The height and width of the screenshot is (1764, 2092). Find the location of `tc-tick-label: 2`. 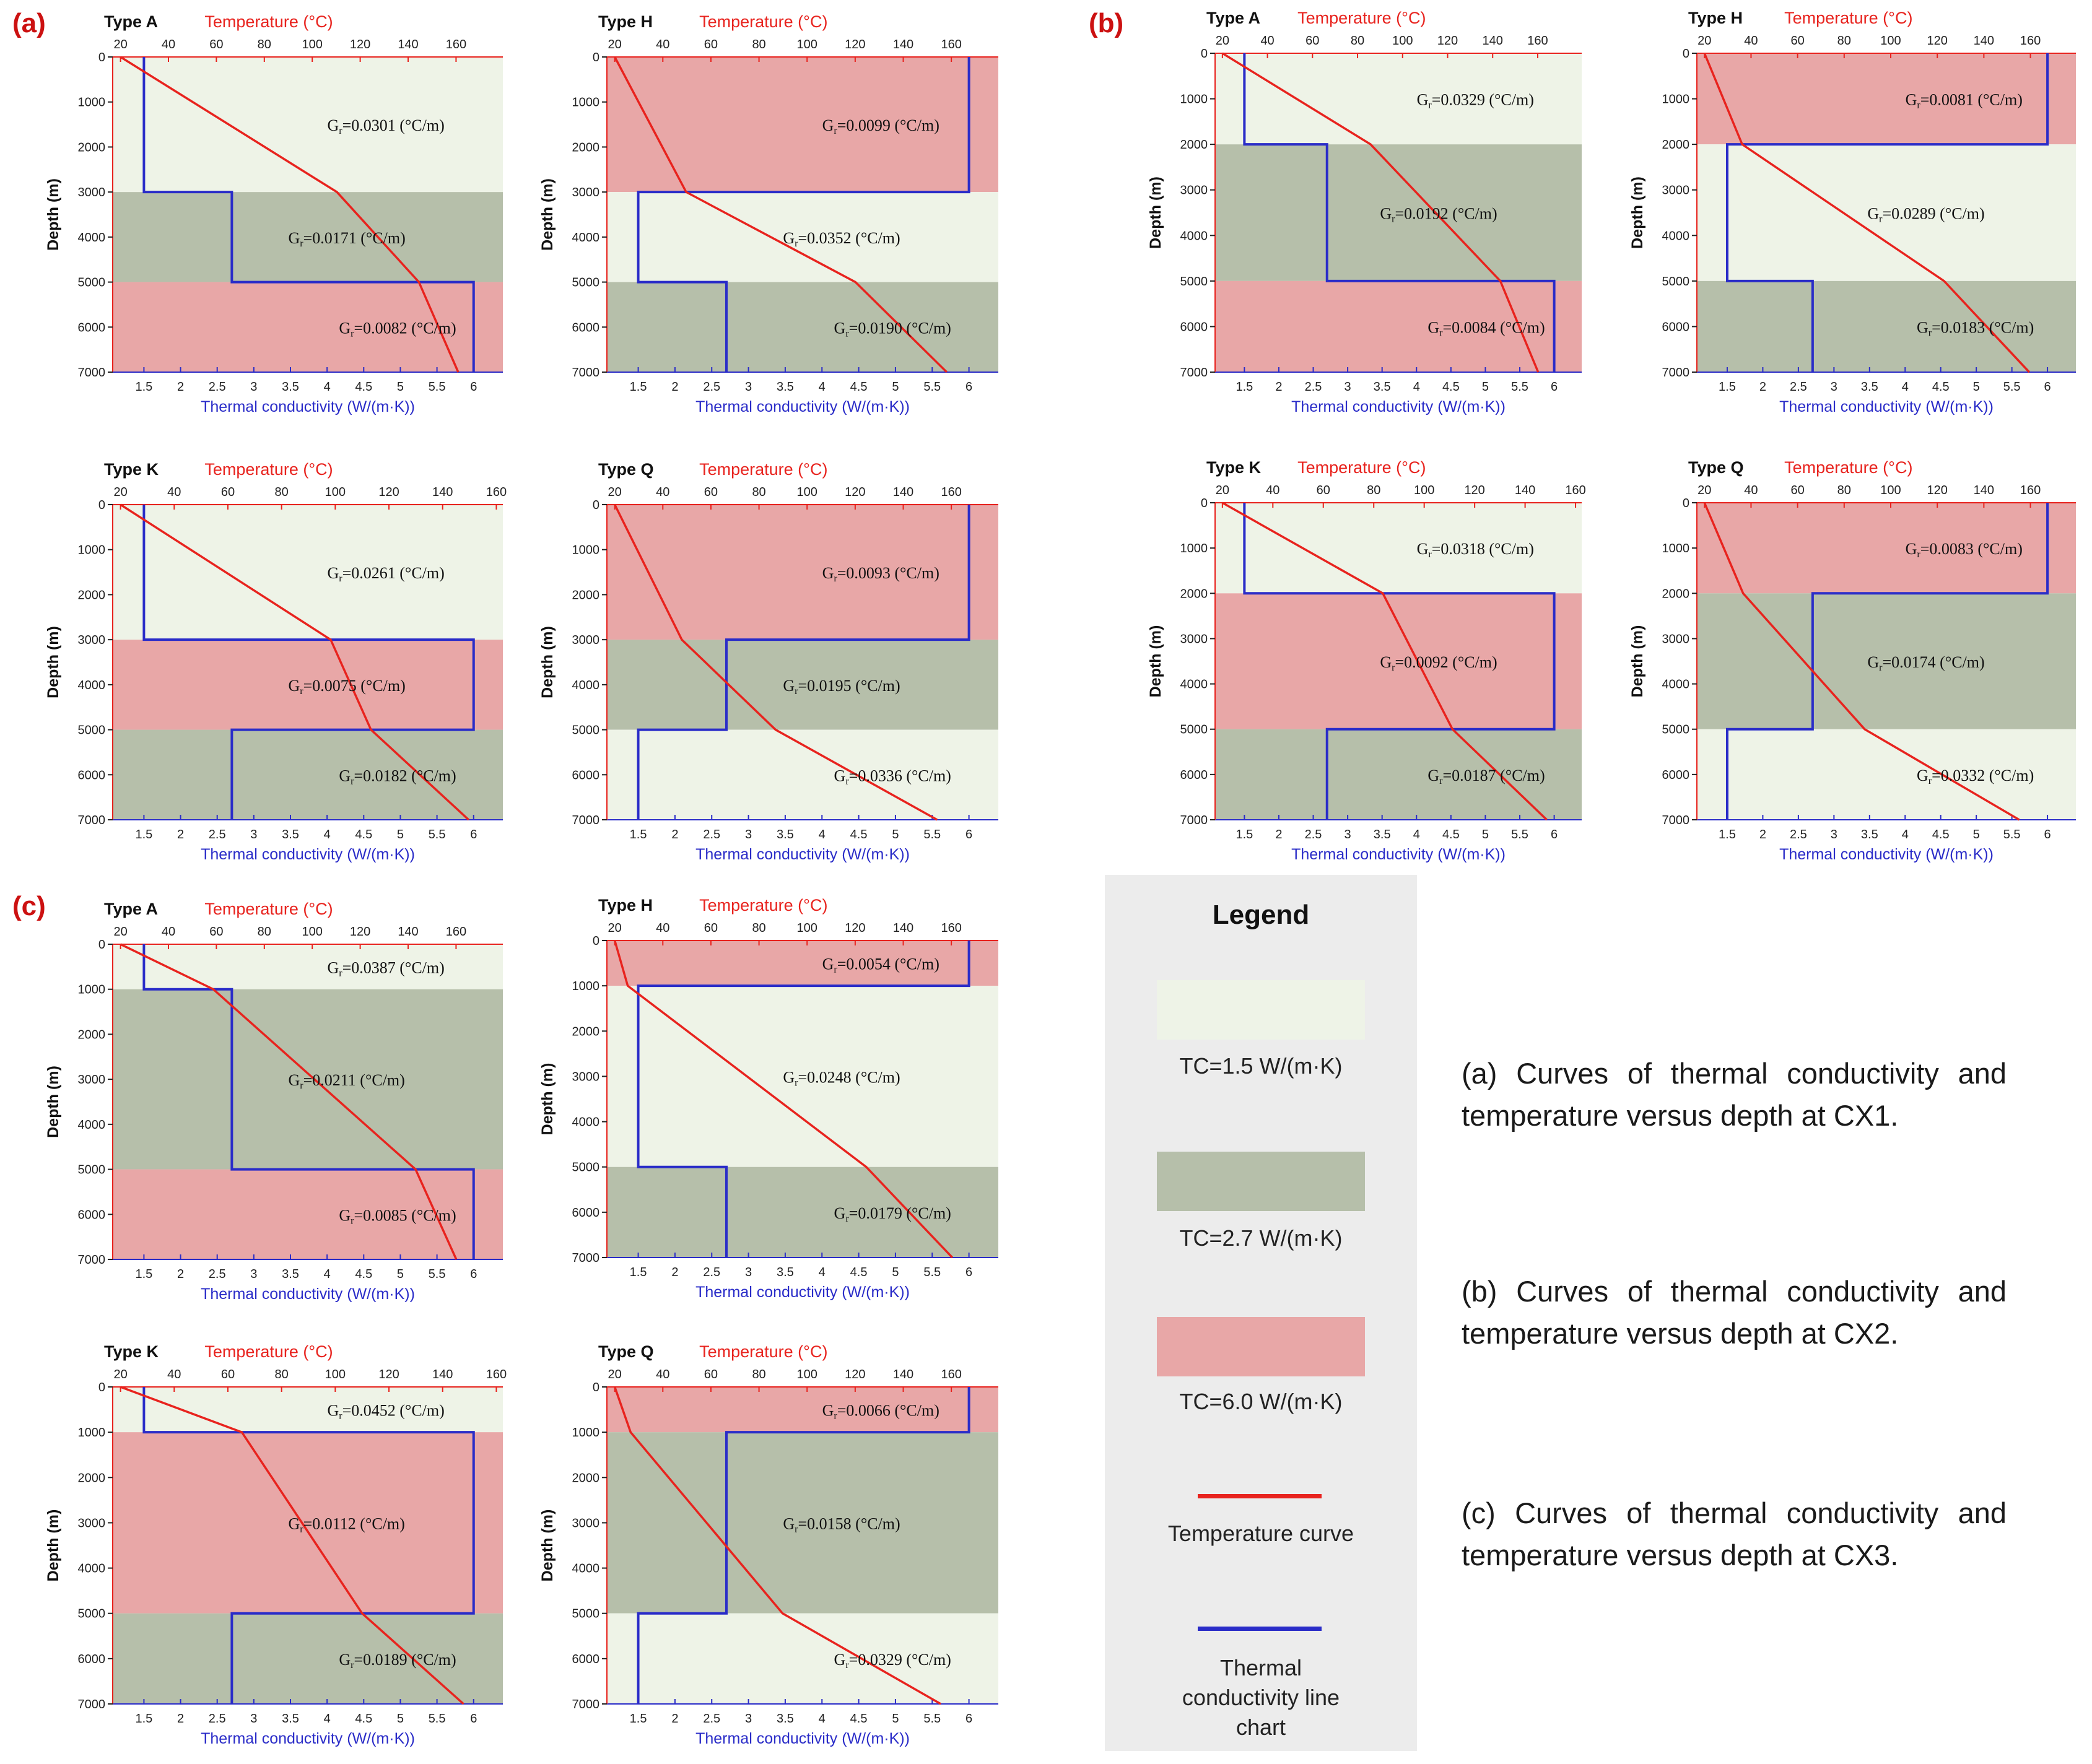

tc-tick-label: 2 is located at coordinates (180, 387).